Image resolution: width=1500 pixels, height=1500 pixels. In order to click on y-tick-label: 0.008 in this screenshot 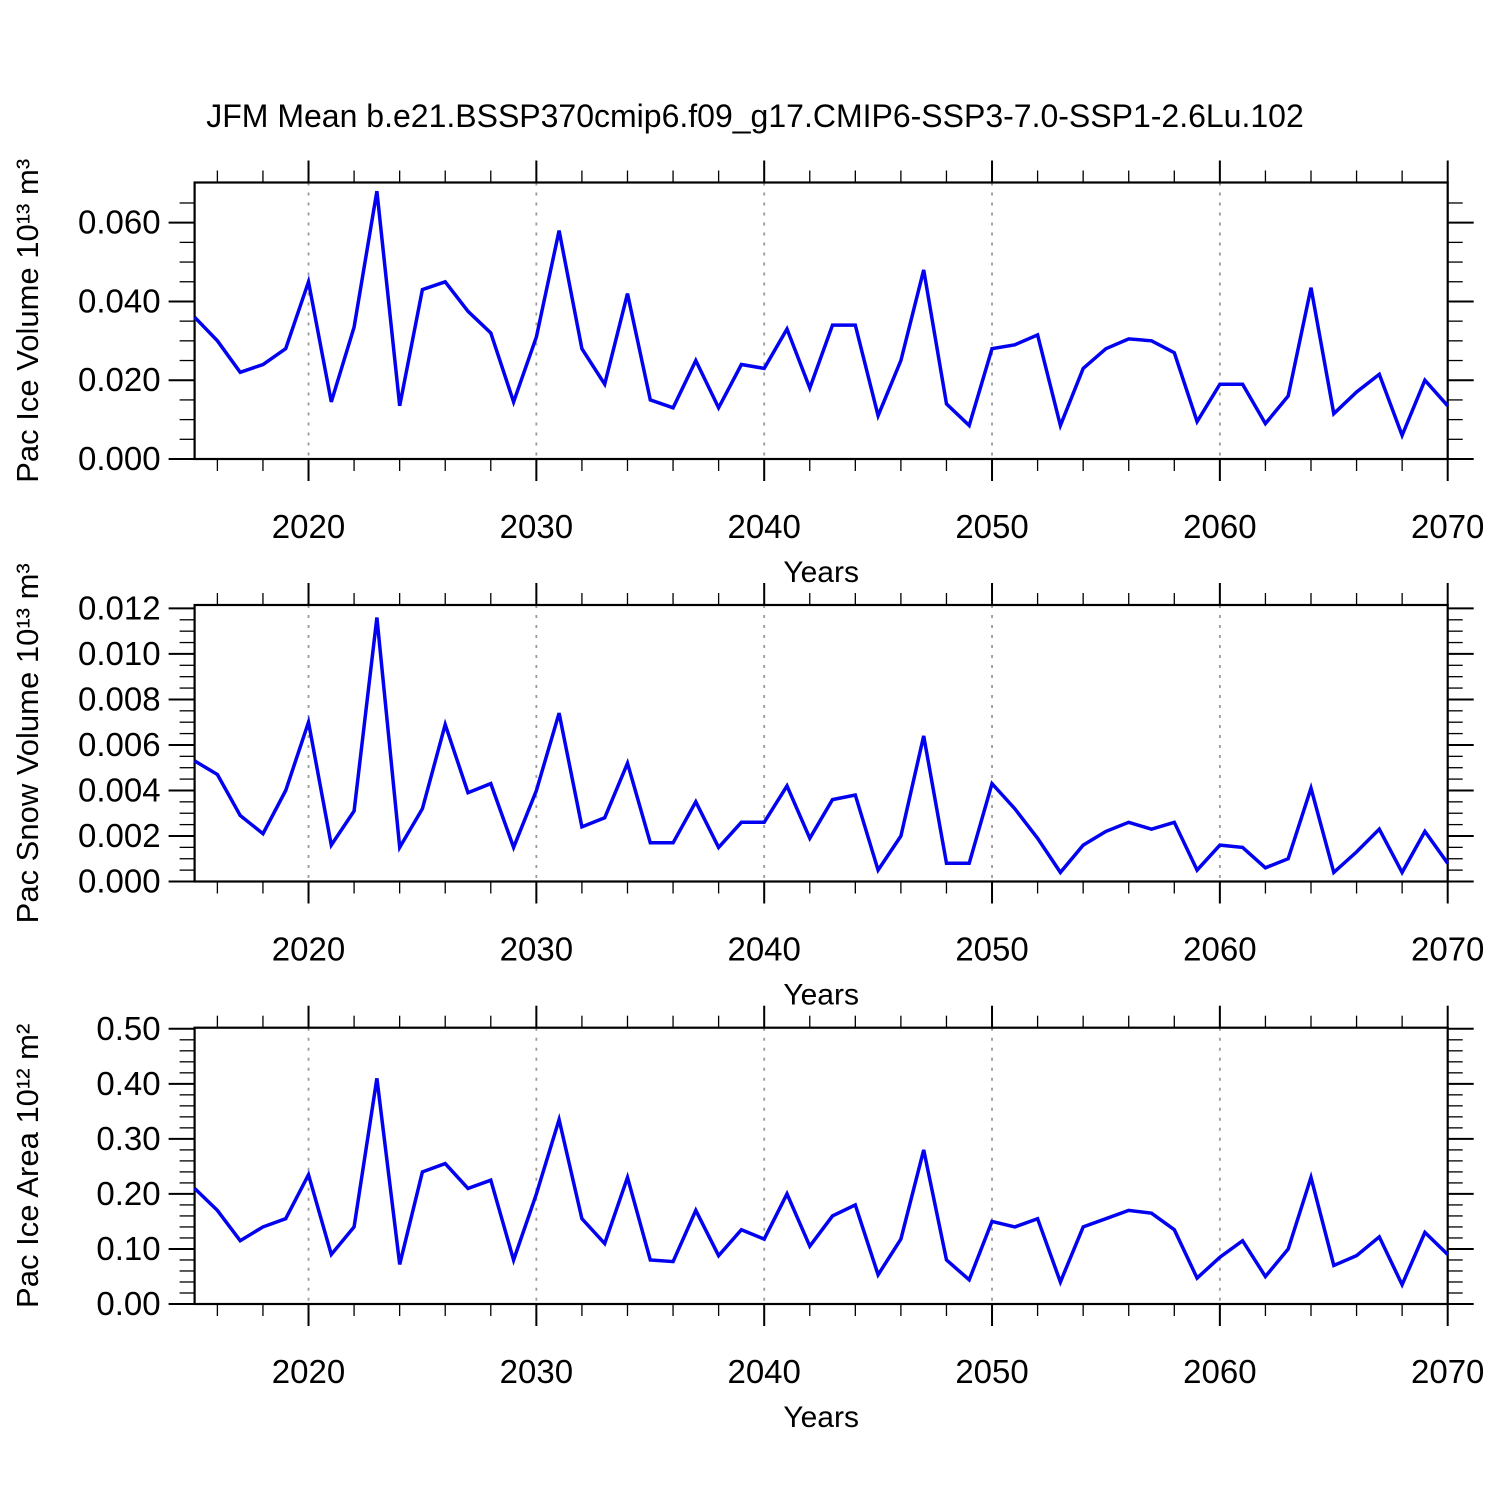, I will do `click(119, 698)`.